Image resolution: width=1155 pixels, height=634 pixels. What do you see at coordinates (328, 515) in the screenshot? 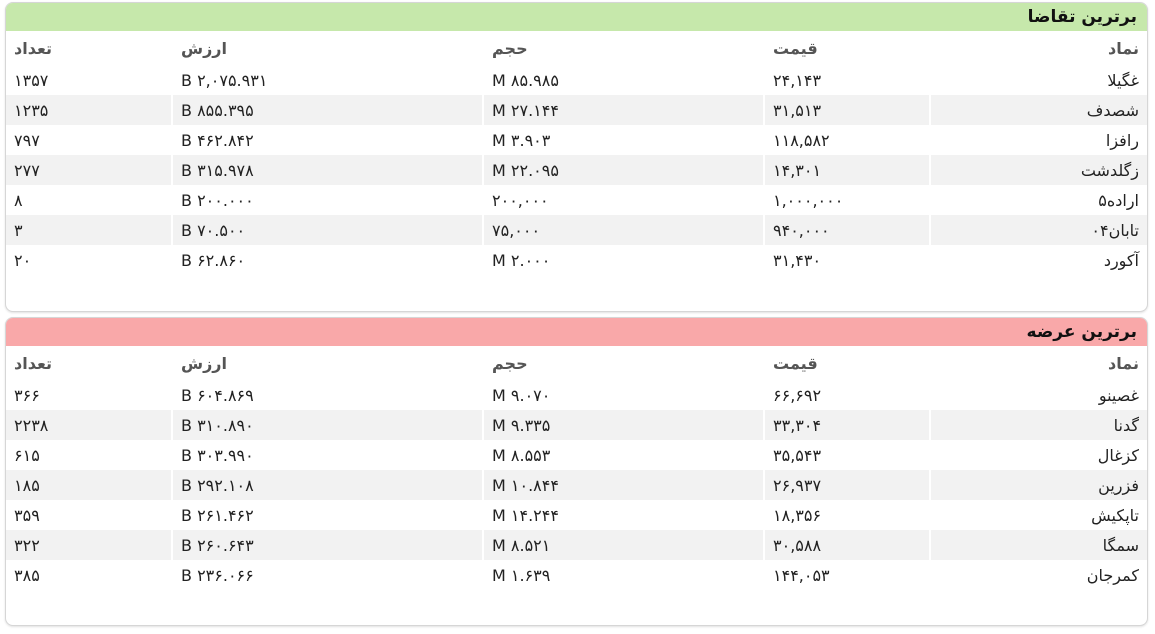
I see `cell-value: ۲۶۱.۴۶۲ B` at bounding box center [328, 515].